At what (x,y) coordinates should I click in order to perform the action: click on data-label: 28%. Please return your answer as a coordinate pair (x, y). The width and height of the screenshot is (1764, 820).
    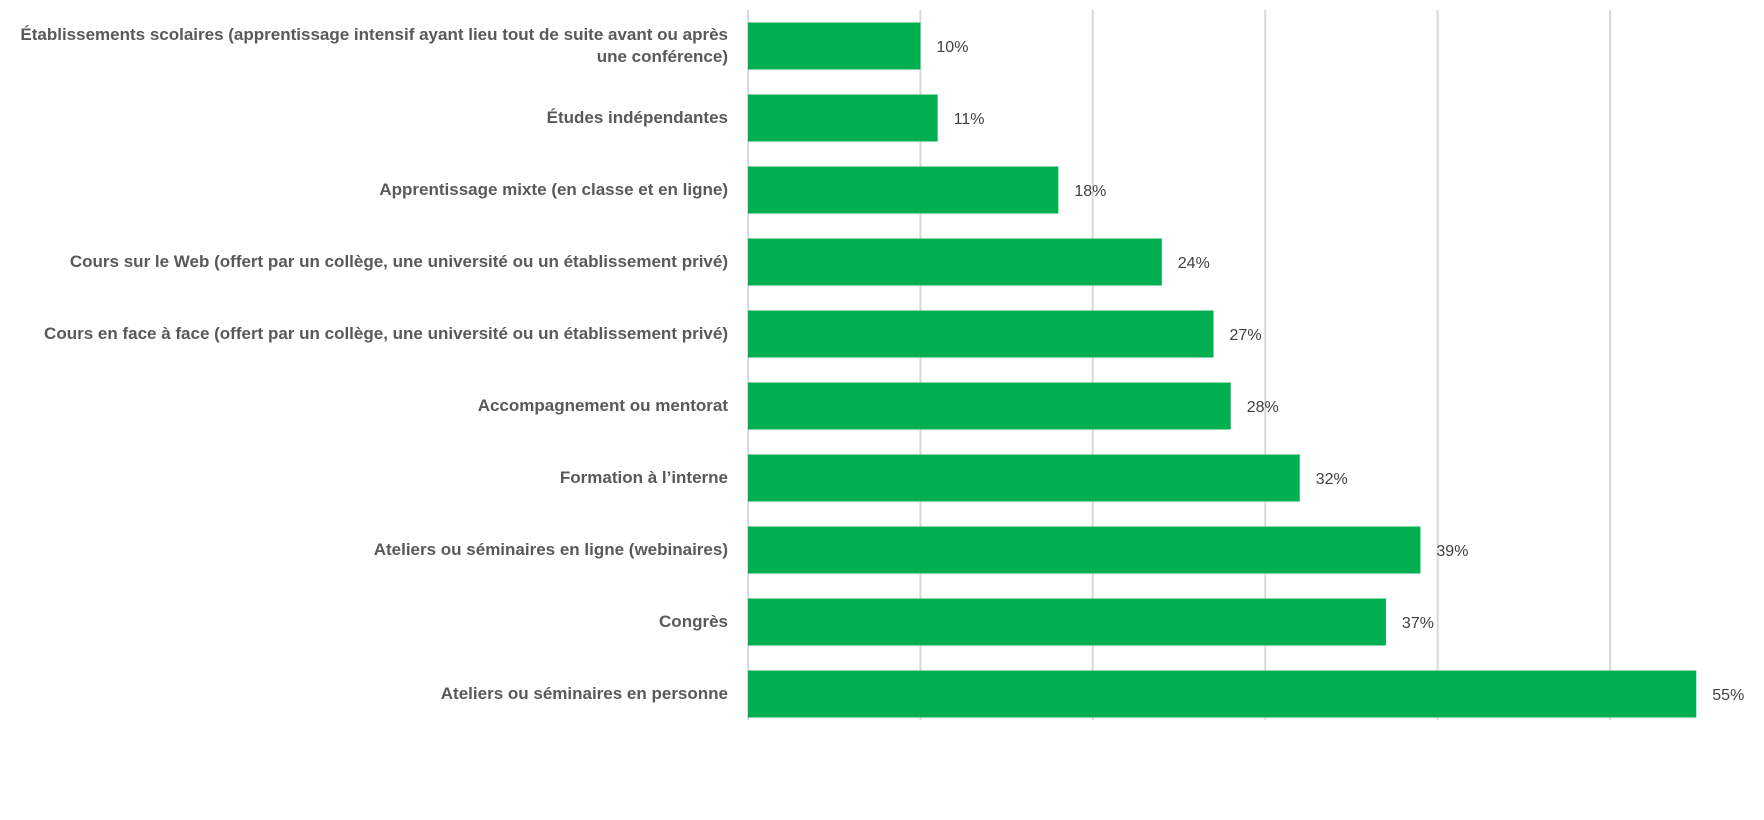
    Looking at the image, I should click on (1263, 407).